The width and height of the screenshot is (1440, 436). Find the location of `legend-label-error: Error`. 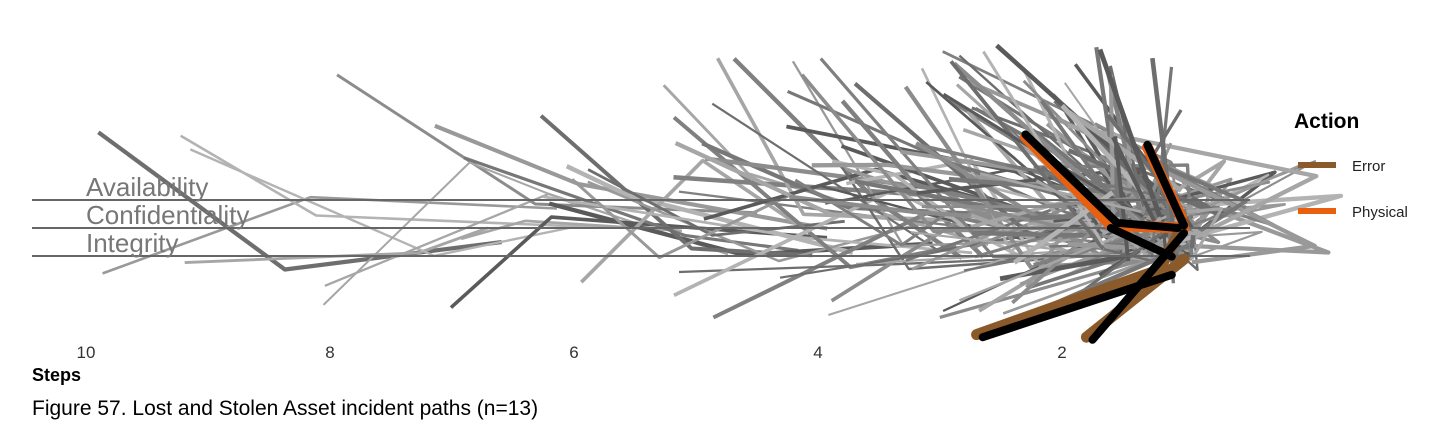

legend-label-error: Error is located at coordinates (1368, 166).